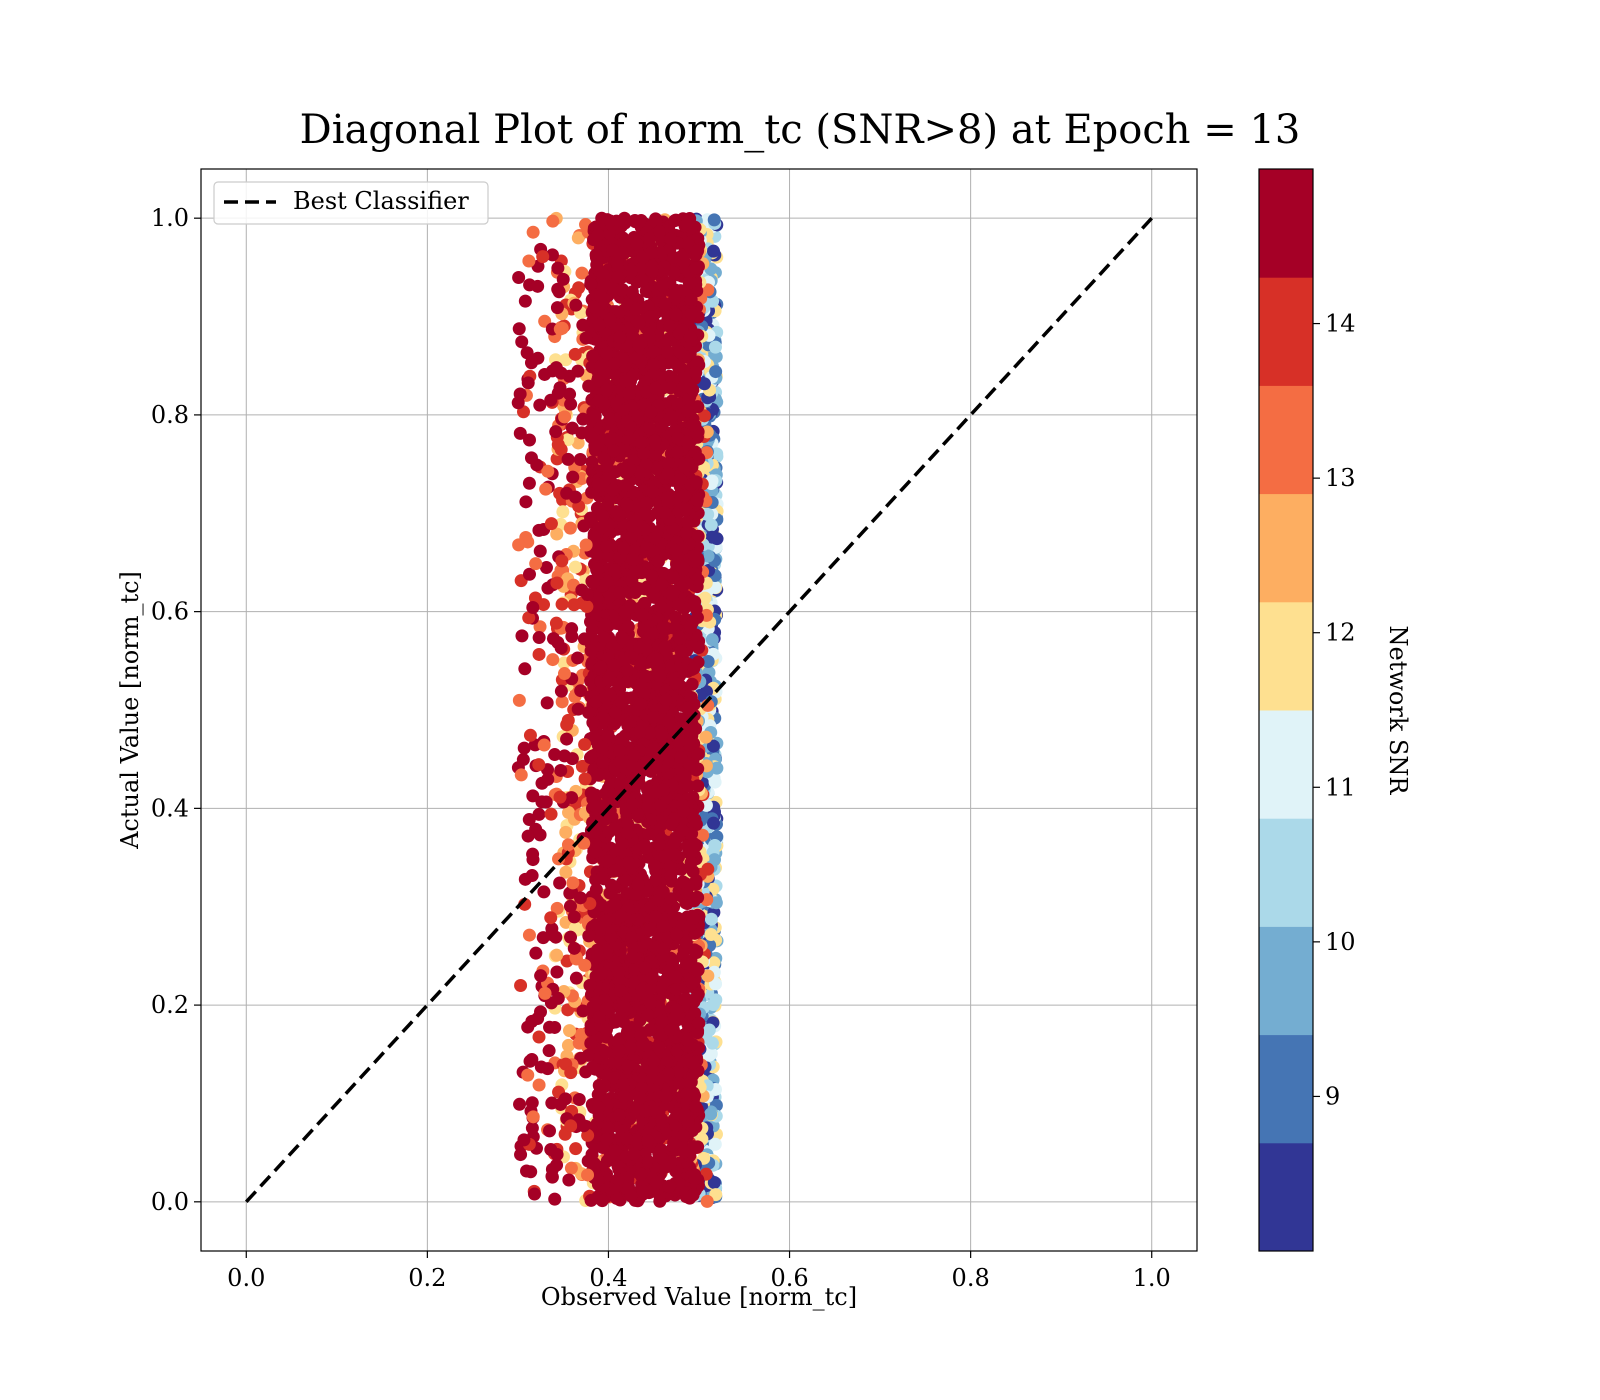 Image resolution: width=1600 pixels, height=1400 pixels. What do you see at coordinates (617, 709) in the screenshot?
I see `scatter-points` at bounding box center [617, 709].